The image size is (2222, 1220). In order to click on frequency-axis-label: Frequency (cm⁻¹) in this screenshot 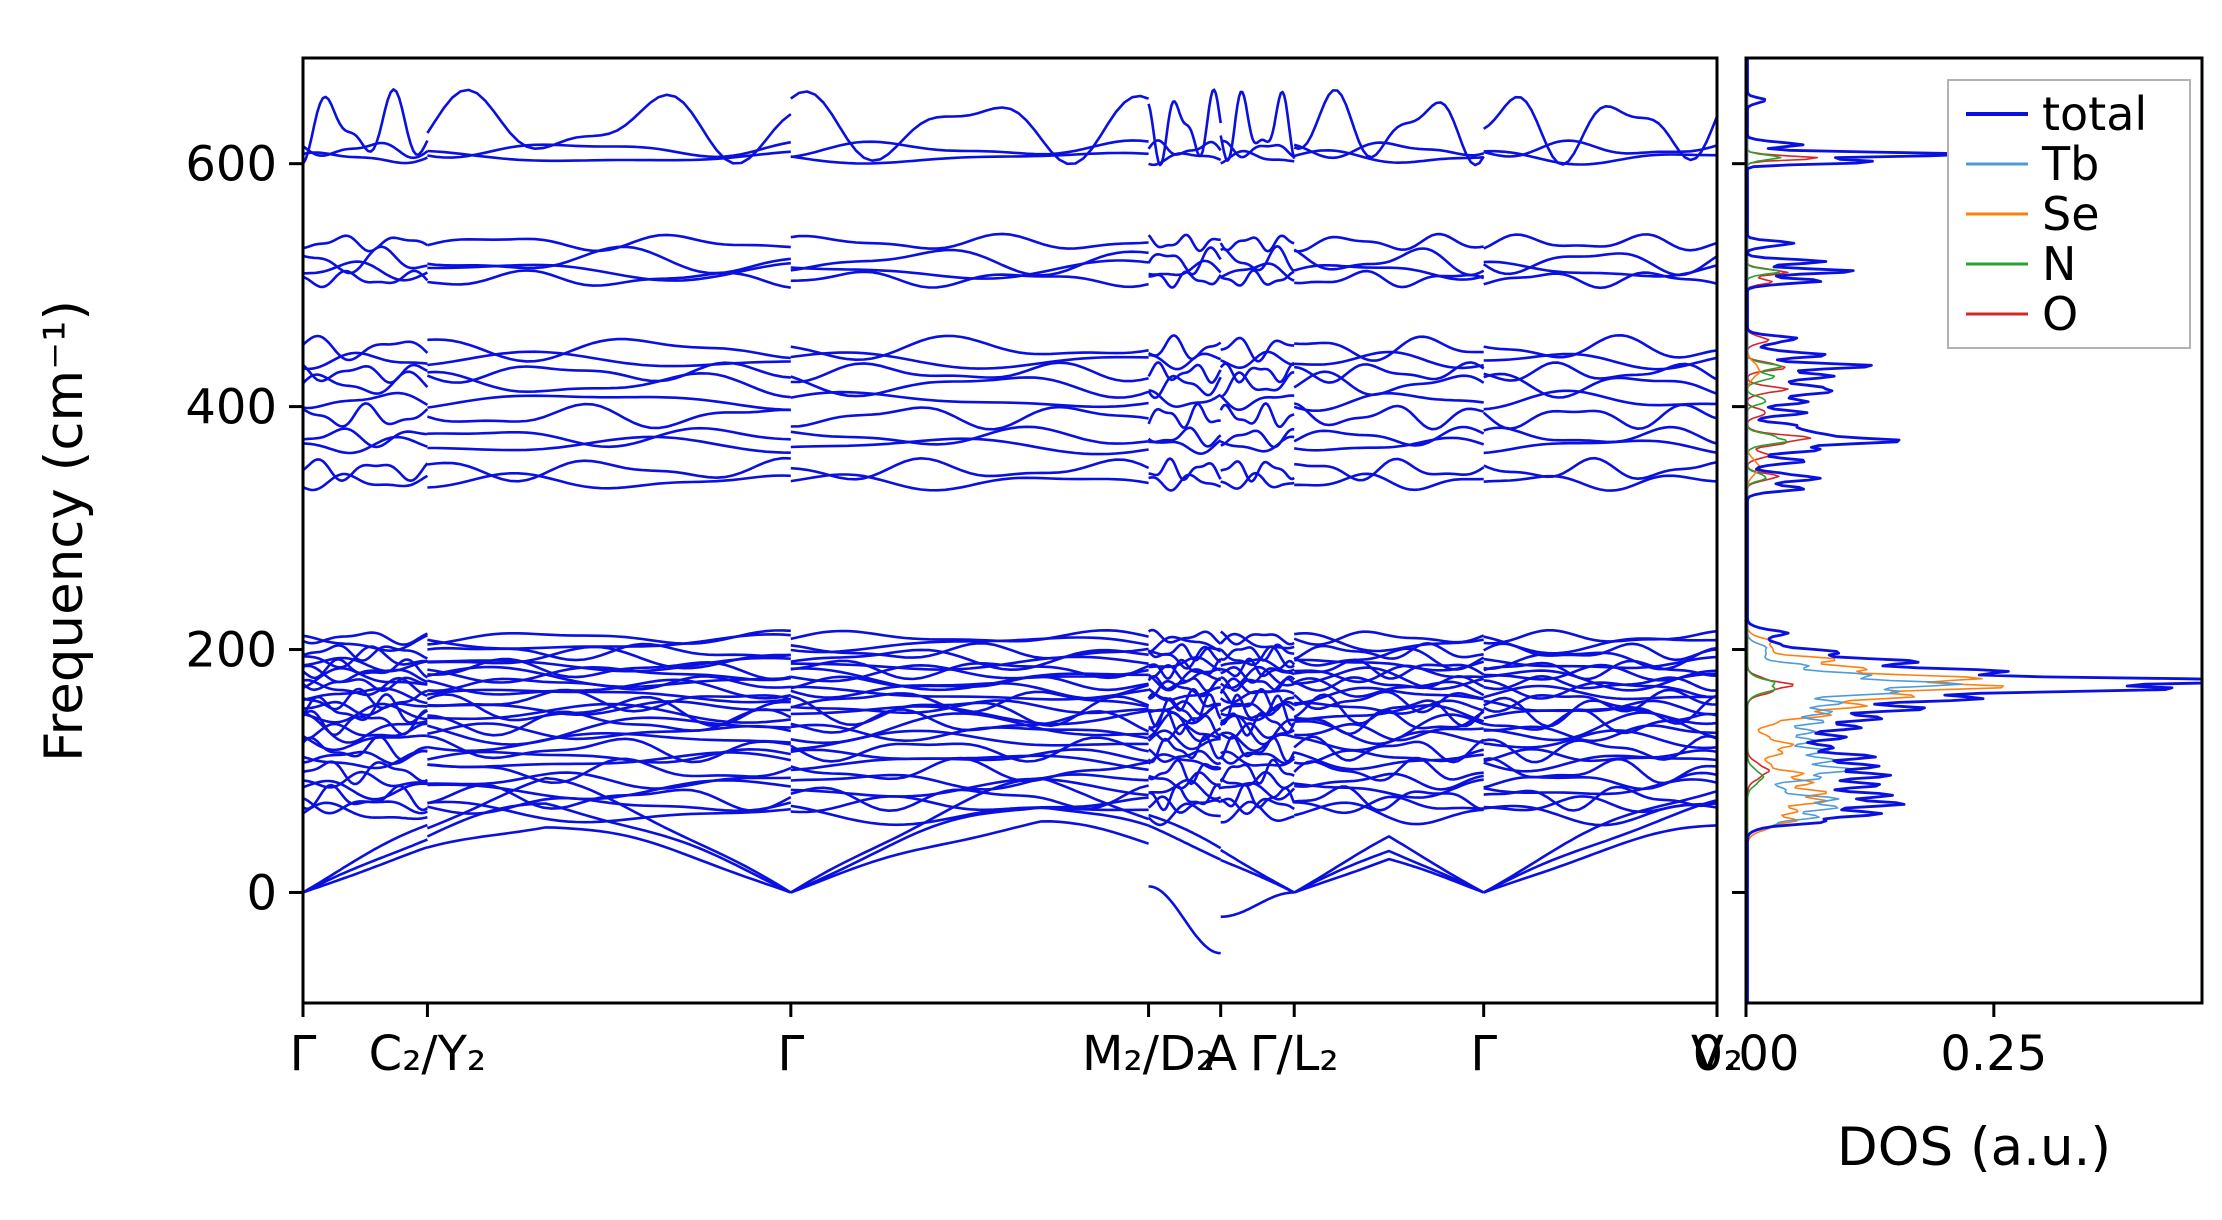, I will do `click(64, 531)`.